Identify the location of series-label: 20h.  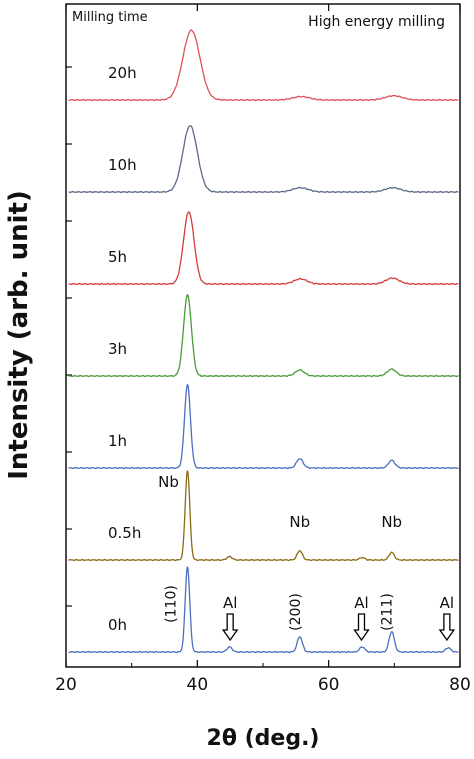
(122, 73).